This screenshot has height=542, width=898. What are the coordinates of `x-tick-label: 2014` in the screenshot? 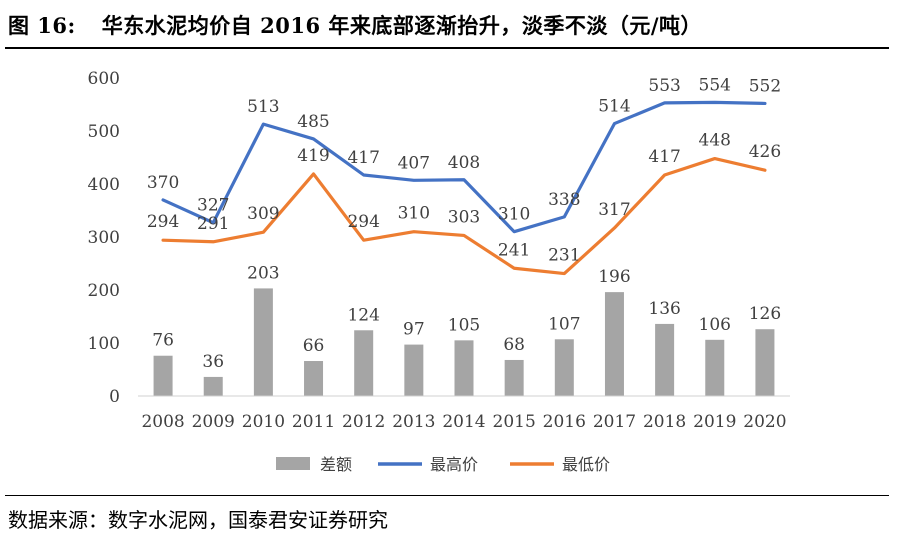 It's located at (463, 422).